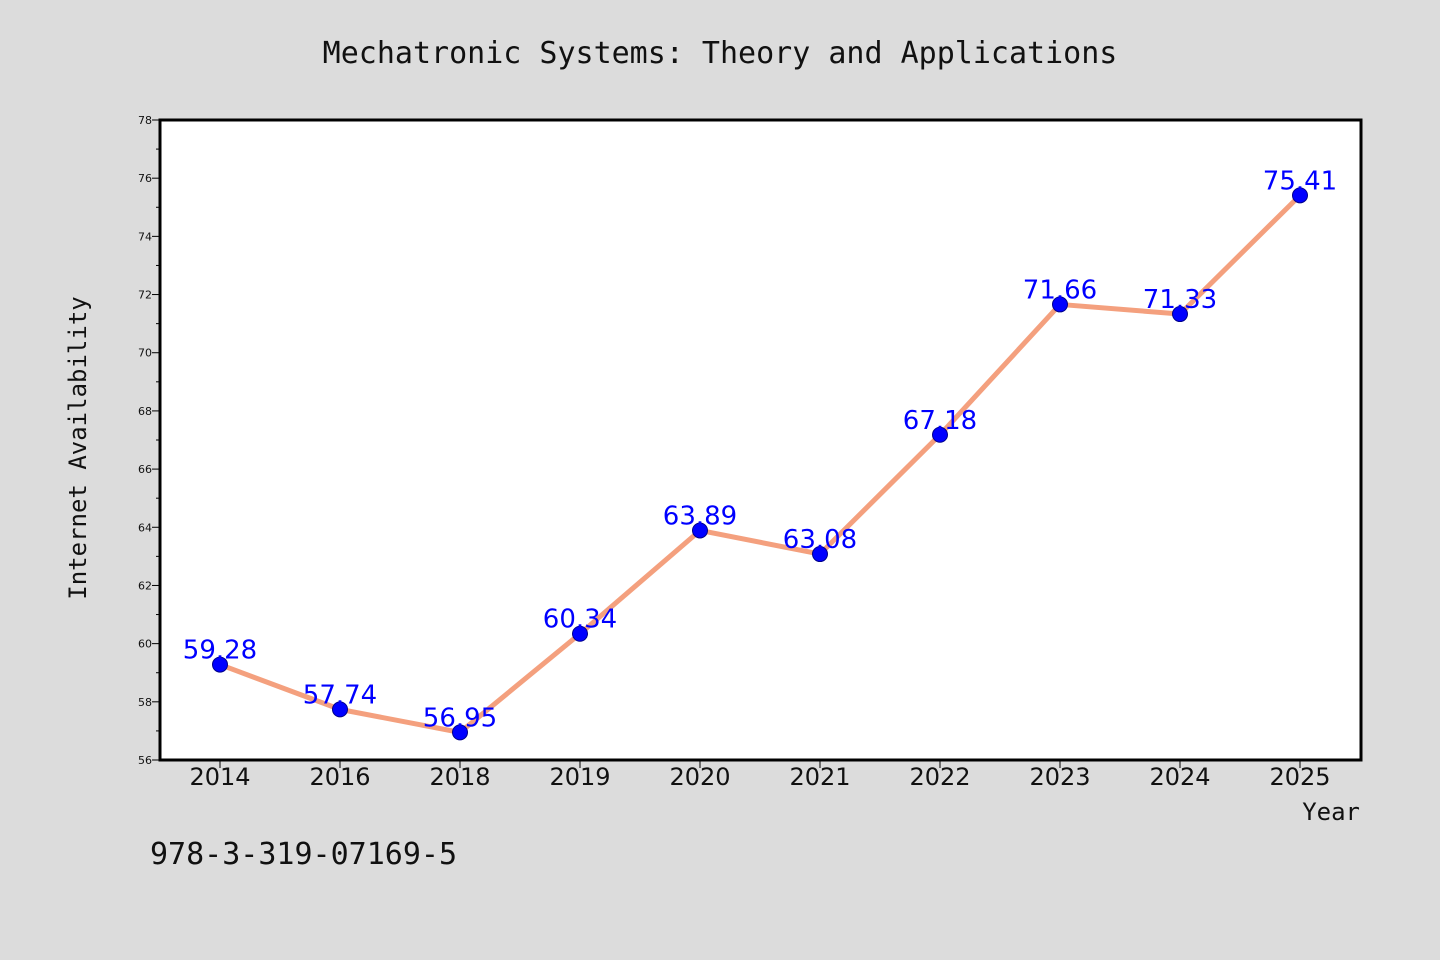 The height and width of the screenshot is (960, 1440). Describe the element at coordinates (145, 236) in the screenshot. I see `y-tick-label: 74` at that location.